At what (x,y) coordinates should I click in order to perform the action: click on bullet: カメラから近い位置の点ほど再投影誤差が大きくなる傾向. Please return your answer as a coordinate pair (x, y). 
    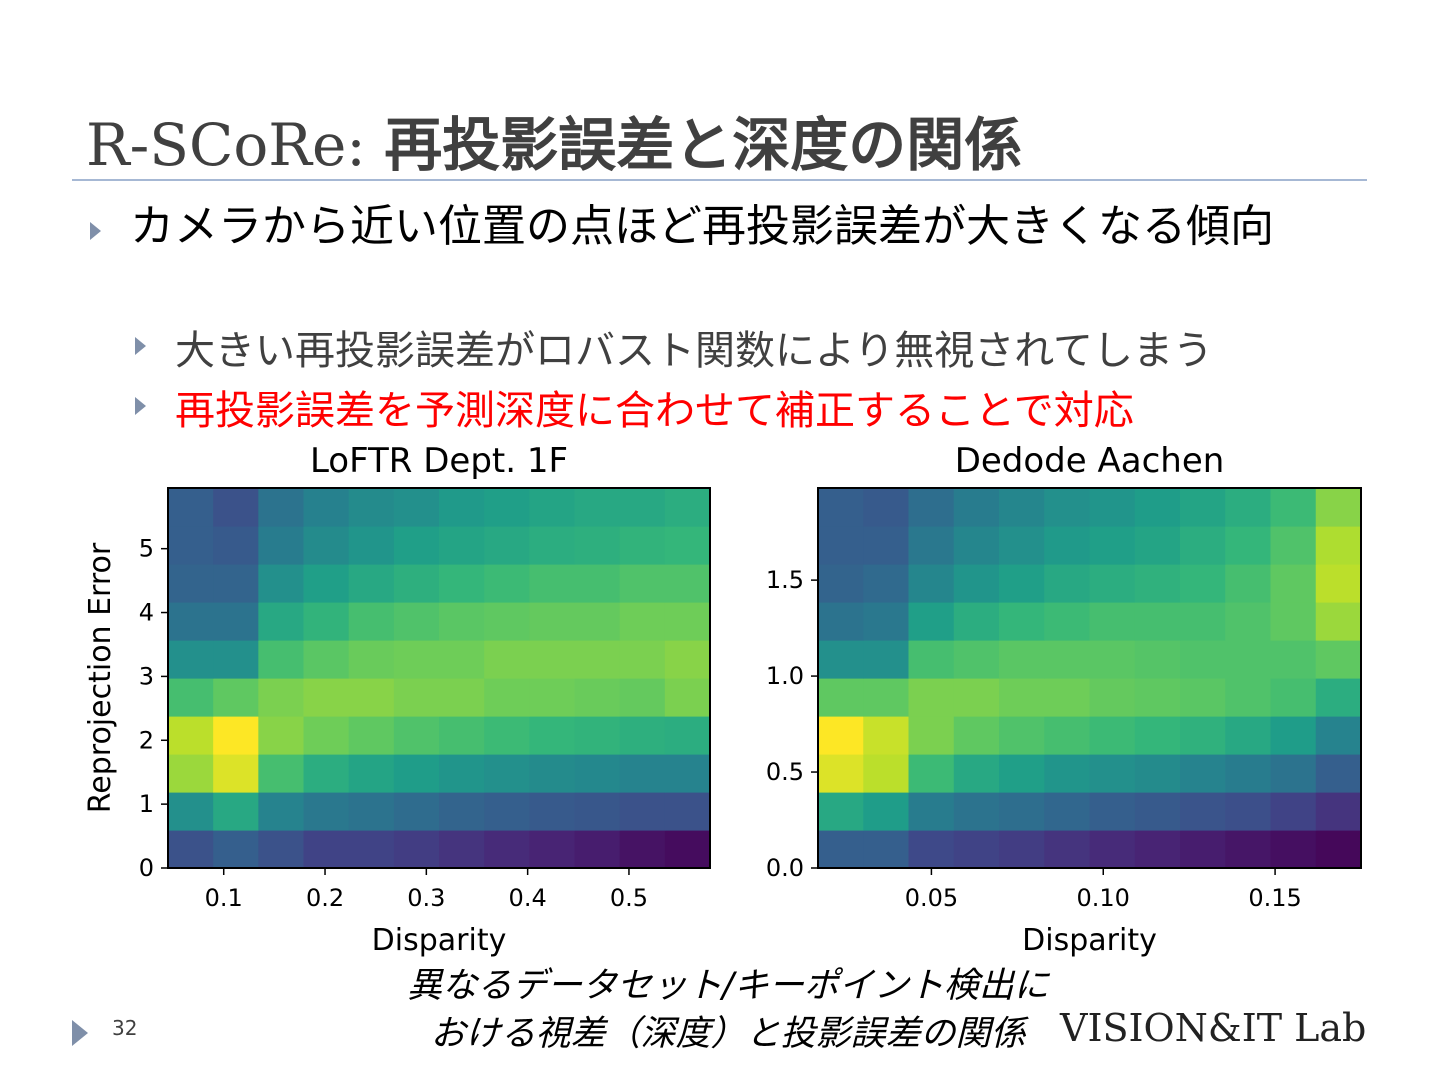
    Looking at the image, I should click on (702, 226).